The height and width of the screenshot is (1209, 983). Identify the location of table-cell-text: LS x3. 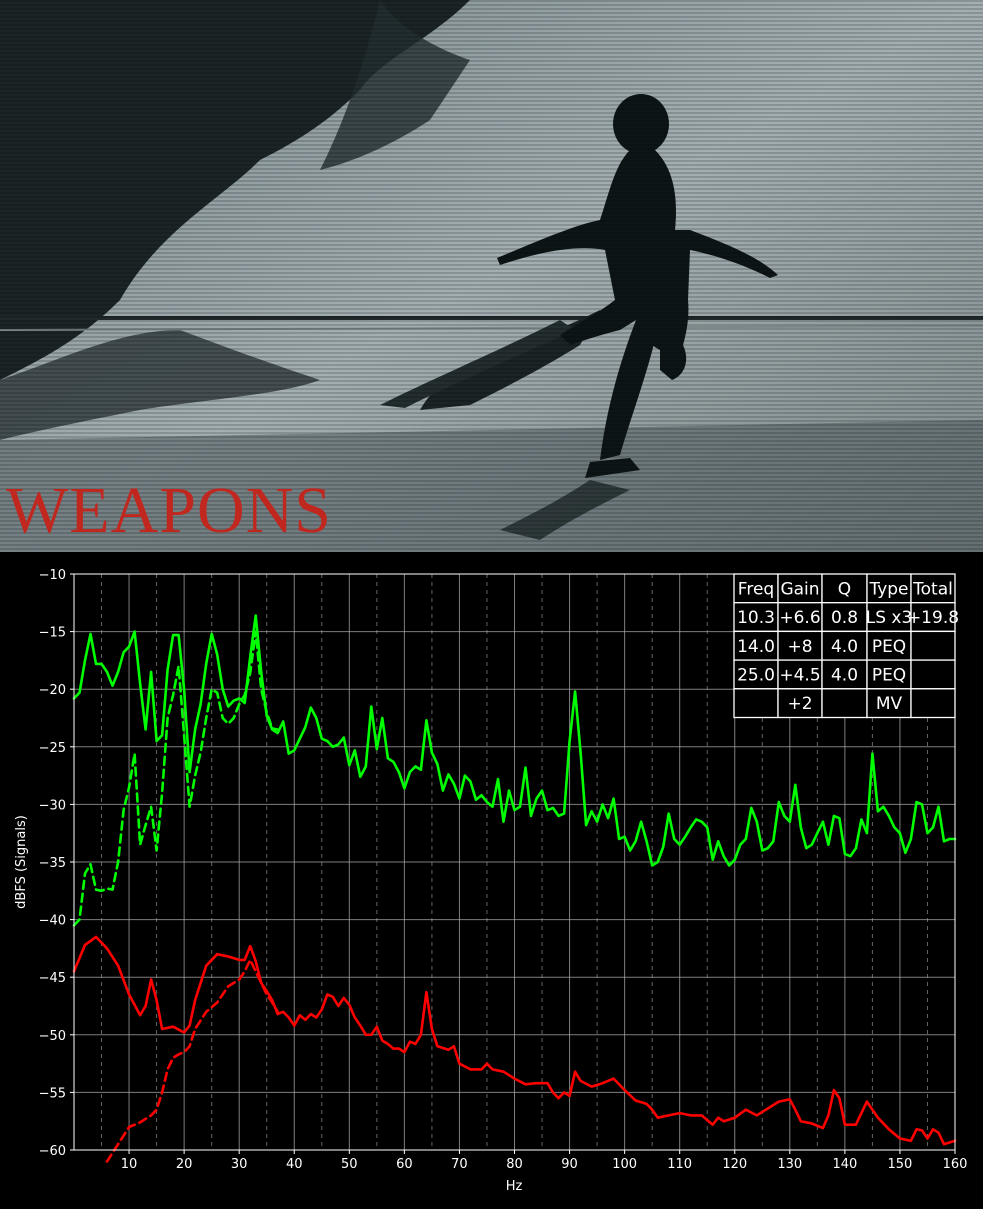
(889, 618).